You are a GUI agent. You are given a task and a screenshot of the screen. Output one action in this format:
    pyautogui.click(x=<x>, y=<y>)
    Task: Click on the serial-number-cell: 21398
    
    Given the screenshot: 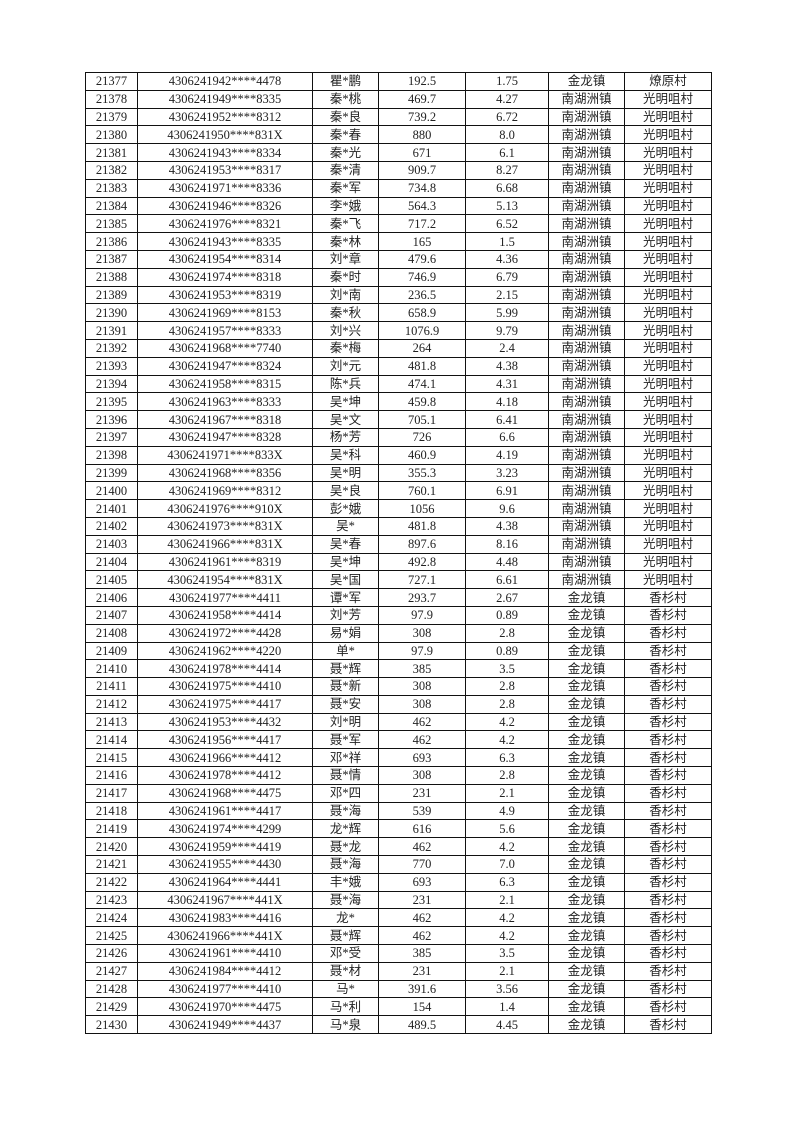 What is the action you would take?
    pyautogui.click(x=111, y=455)
    